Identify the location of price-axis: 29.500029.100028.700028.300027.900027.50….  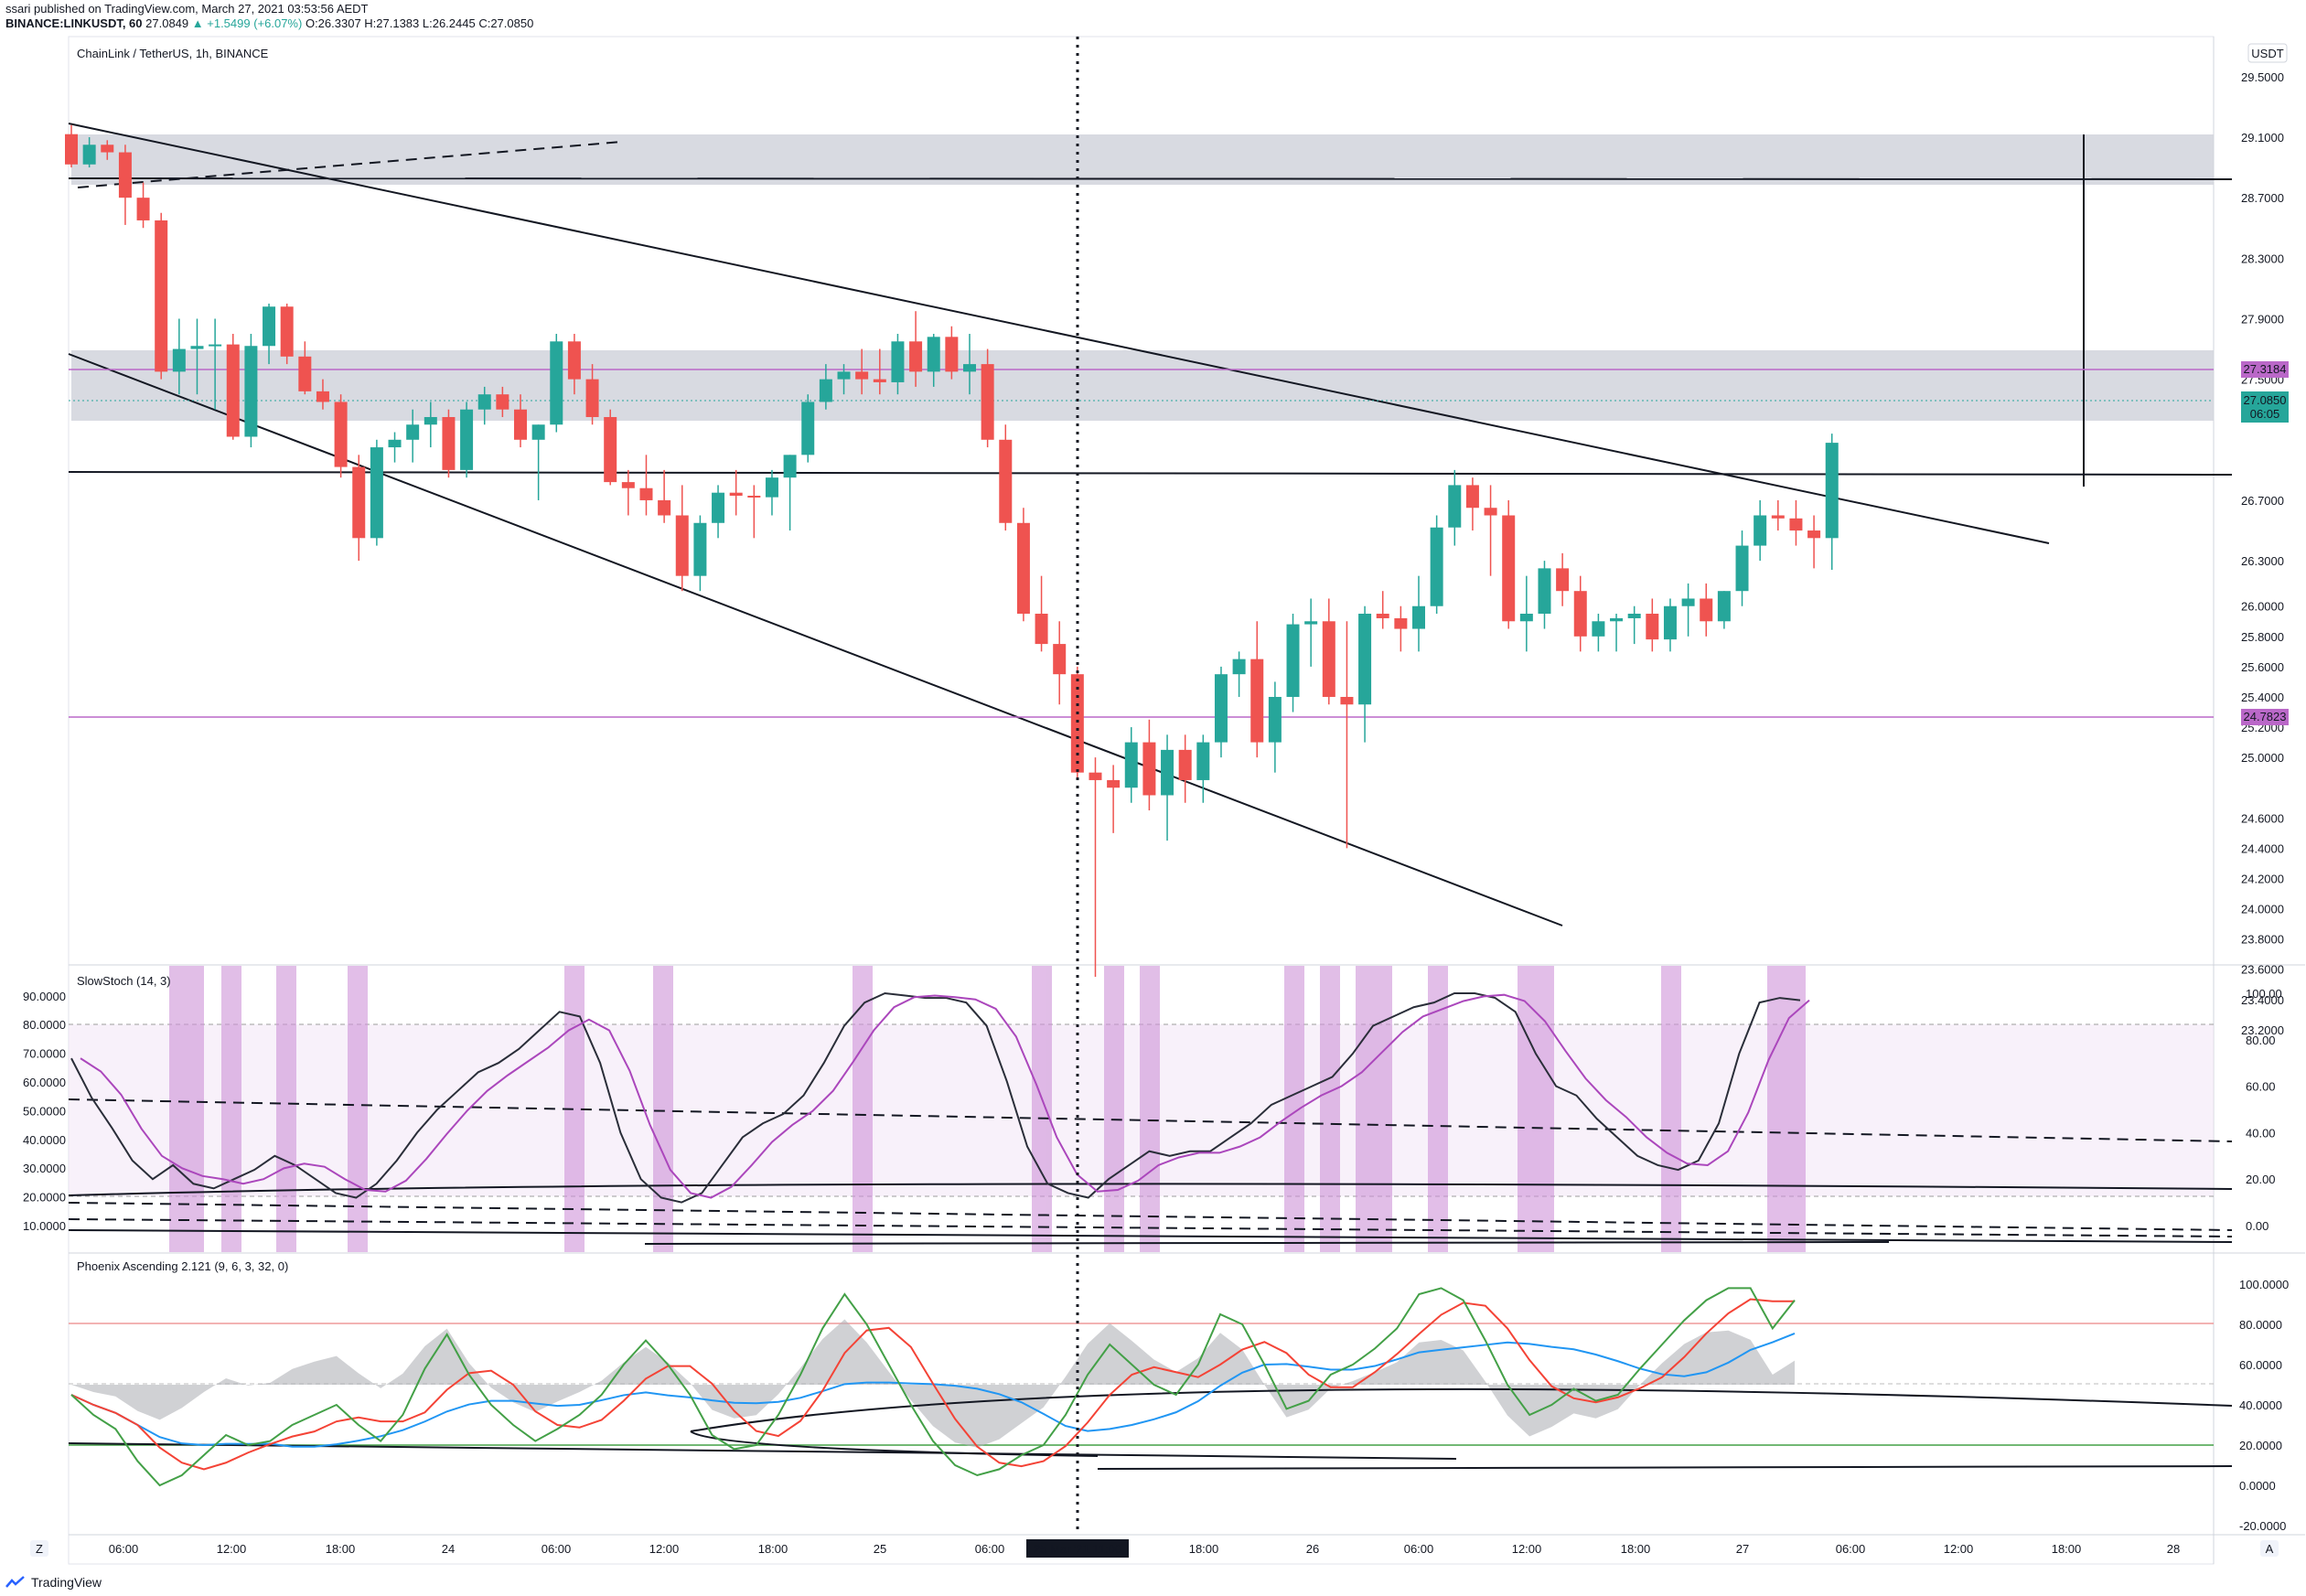
(2262, 553).